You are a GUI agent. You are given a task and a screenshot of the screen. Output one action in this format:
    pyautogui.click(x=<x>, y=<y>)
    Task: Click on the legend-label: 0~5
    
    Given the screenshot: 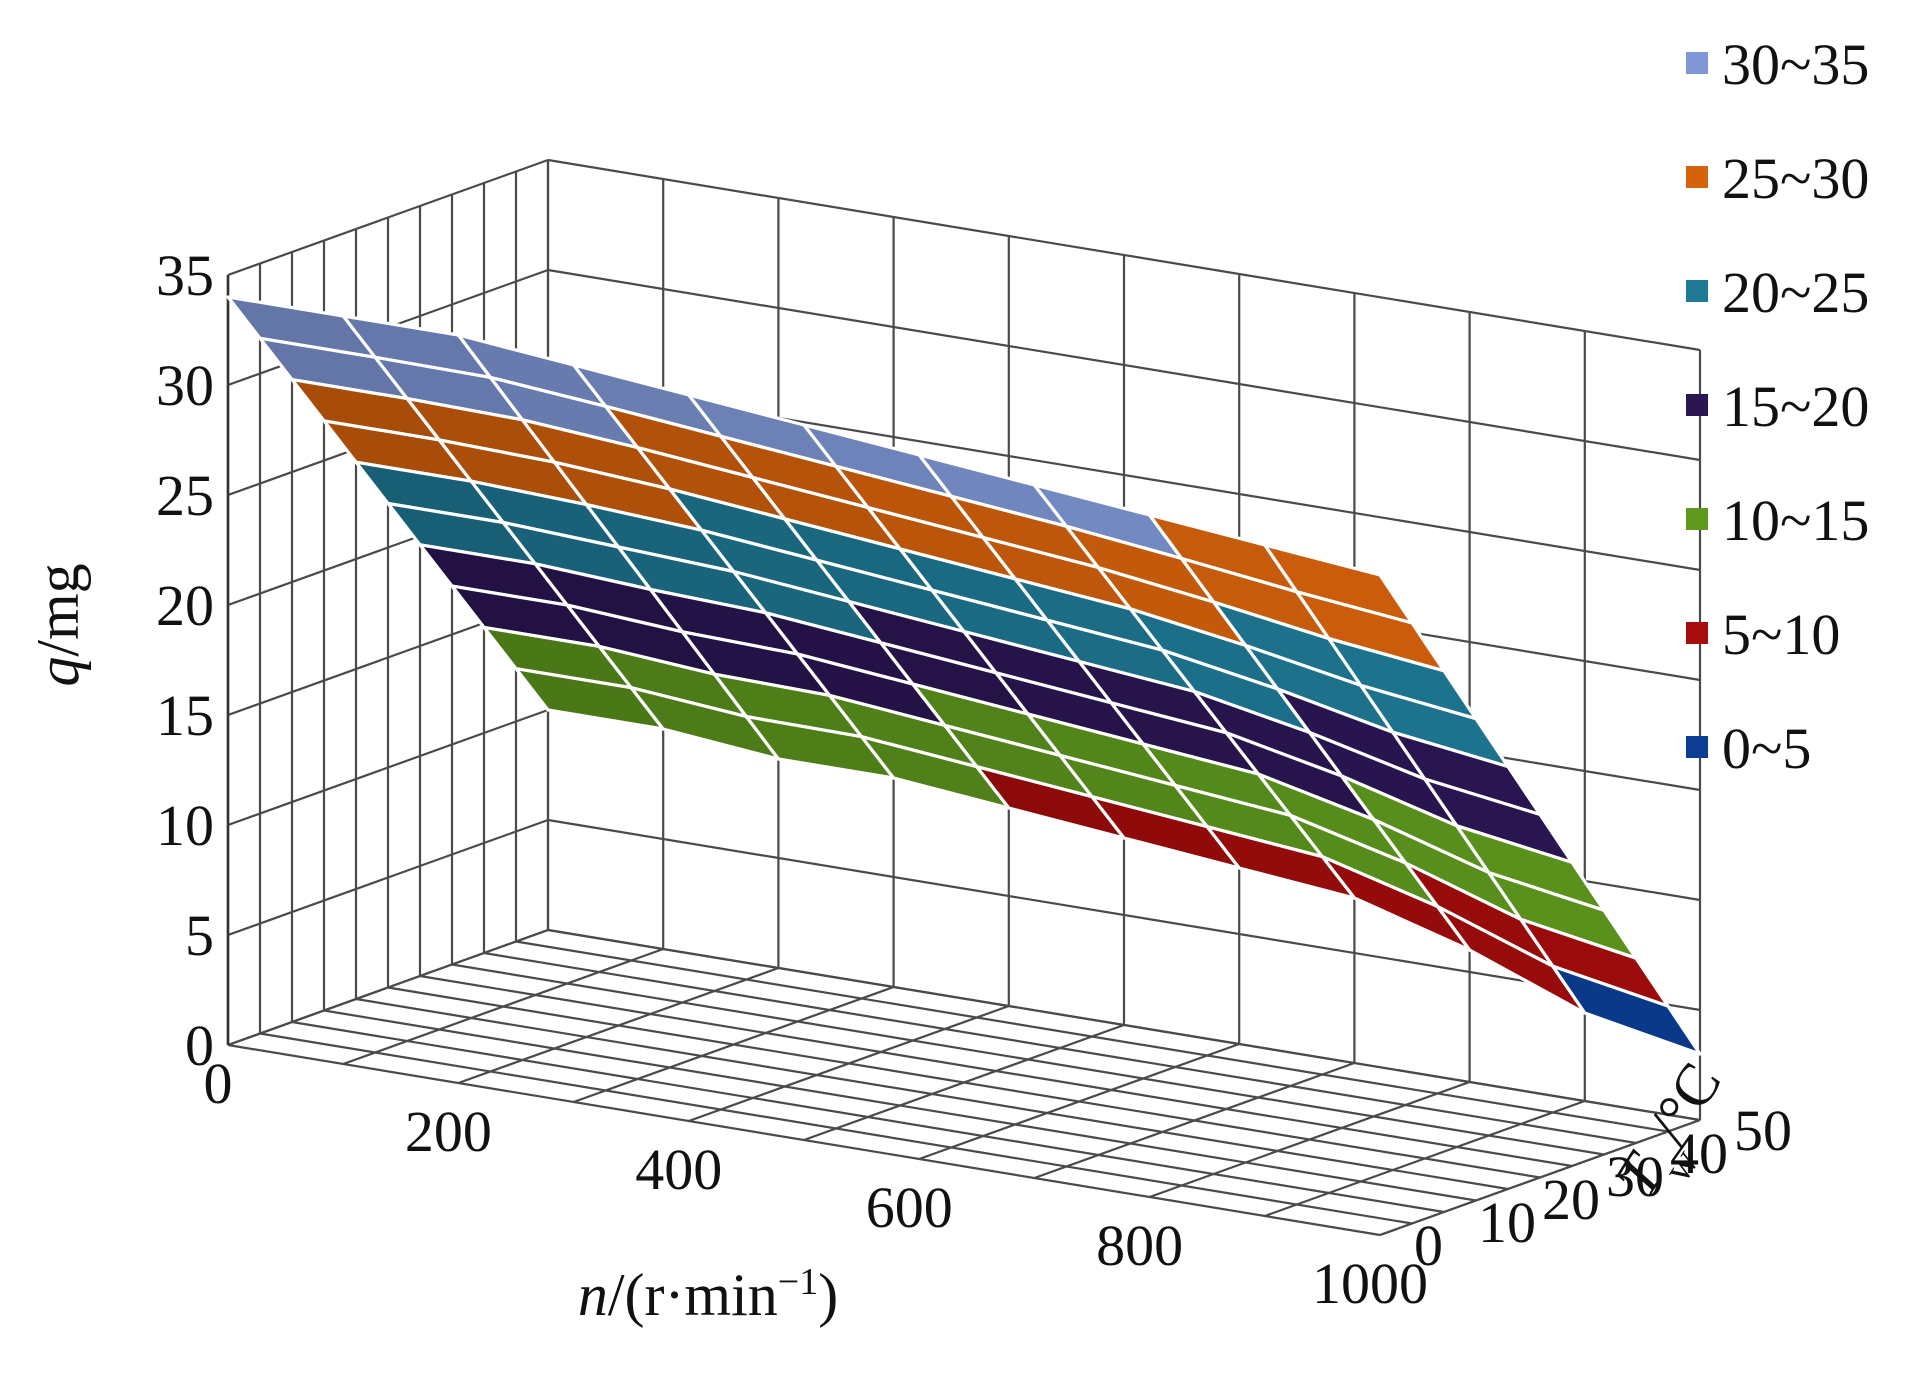 What is the action you would take?
    pyautogui.click(x=1766, y=748)
    